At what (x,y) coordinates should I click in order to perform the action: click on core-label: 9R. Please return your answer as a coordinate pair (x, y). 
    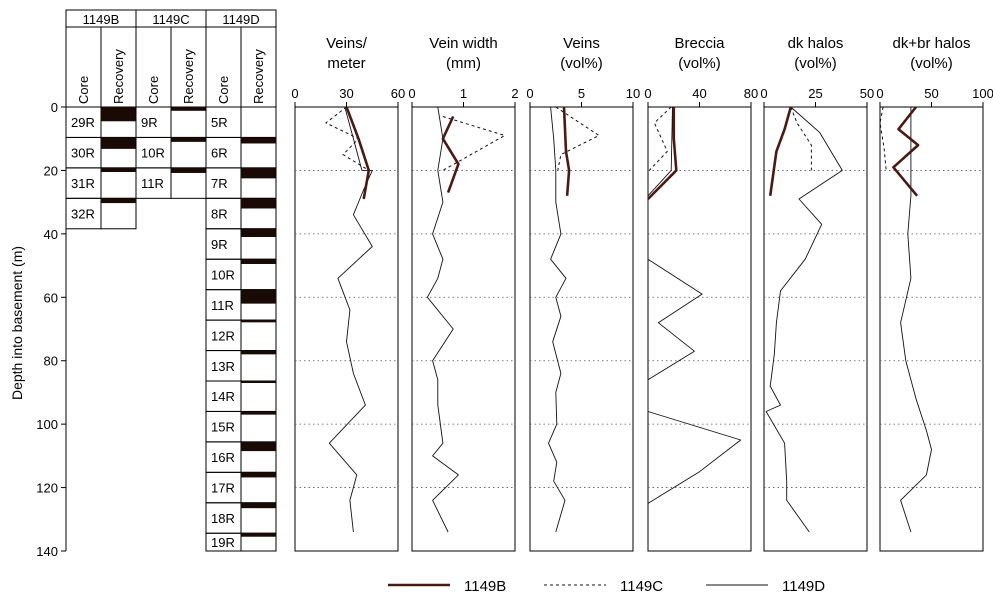
    Looking at the image, I should click on (149, 122).